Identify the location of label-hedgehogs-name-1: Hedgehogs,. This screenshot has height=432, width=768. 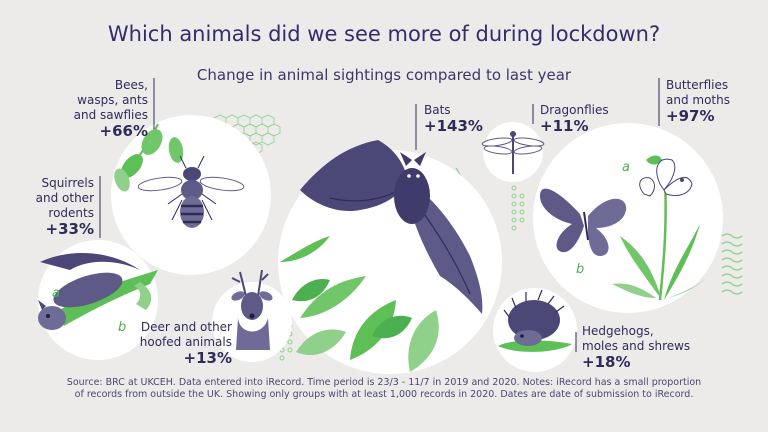
(618, 331).